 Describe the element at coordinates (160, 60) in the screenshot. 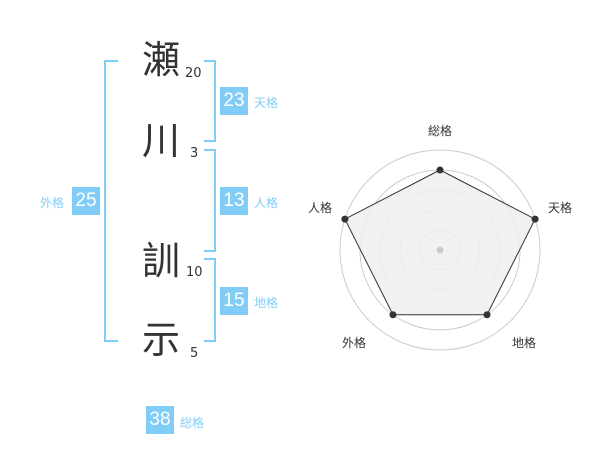

I see `name-char-1: 瀬` at that location.